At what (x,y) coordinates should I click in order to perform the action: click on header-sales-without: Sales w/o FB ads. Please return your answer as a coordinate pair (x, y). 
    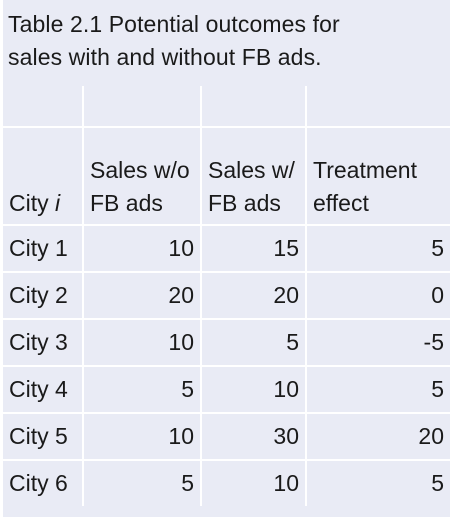
    Looking at the image, I should click on (142, 176).